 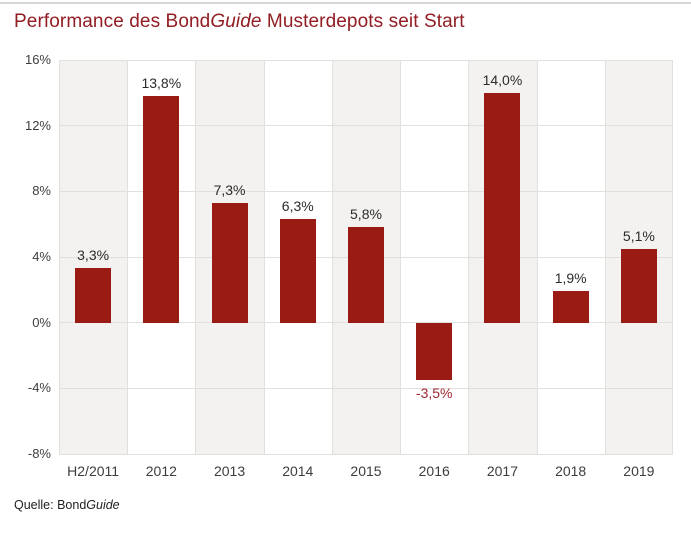 I want to click on title-text-suffix: Musterdepots seit Start, so click(x=363, y=21).